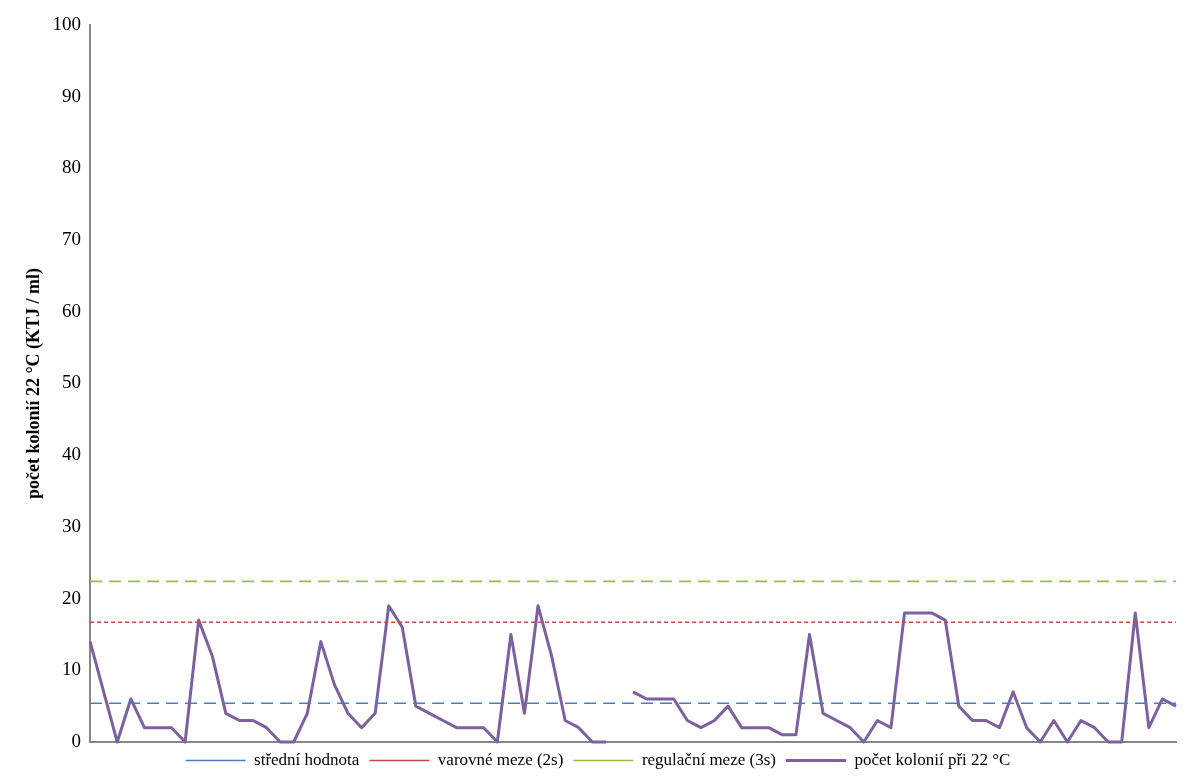 The image size is (1201, 784). I want to click on y-tick-label: 0, so click(76, 740).